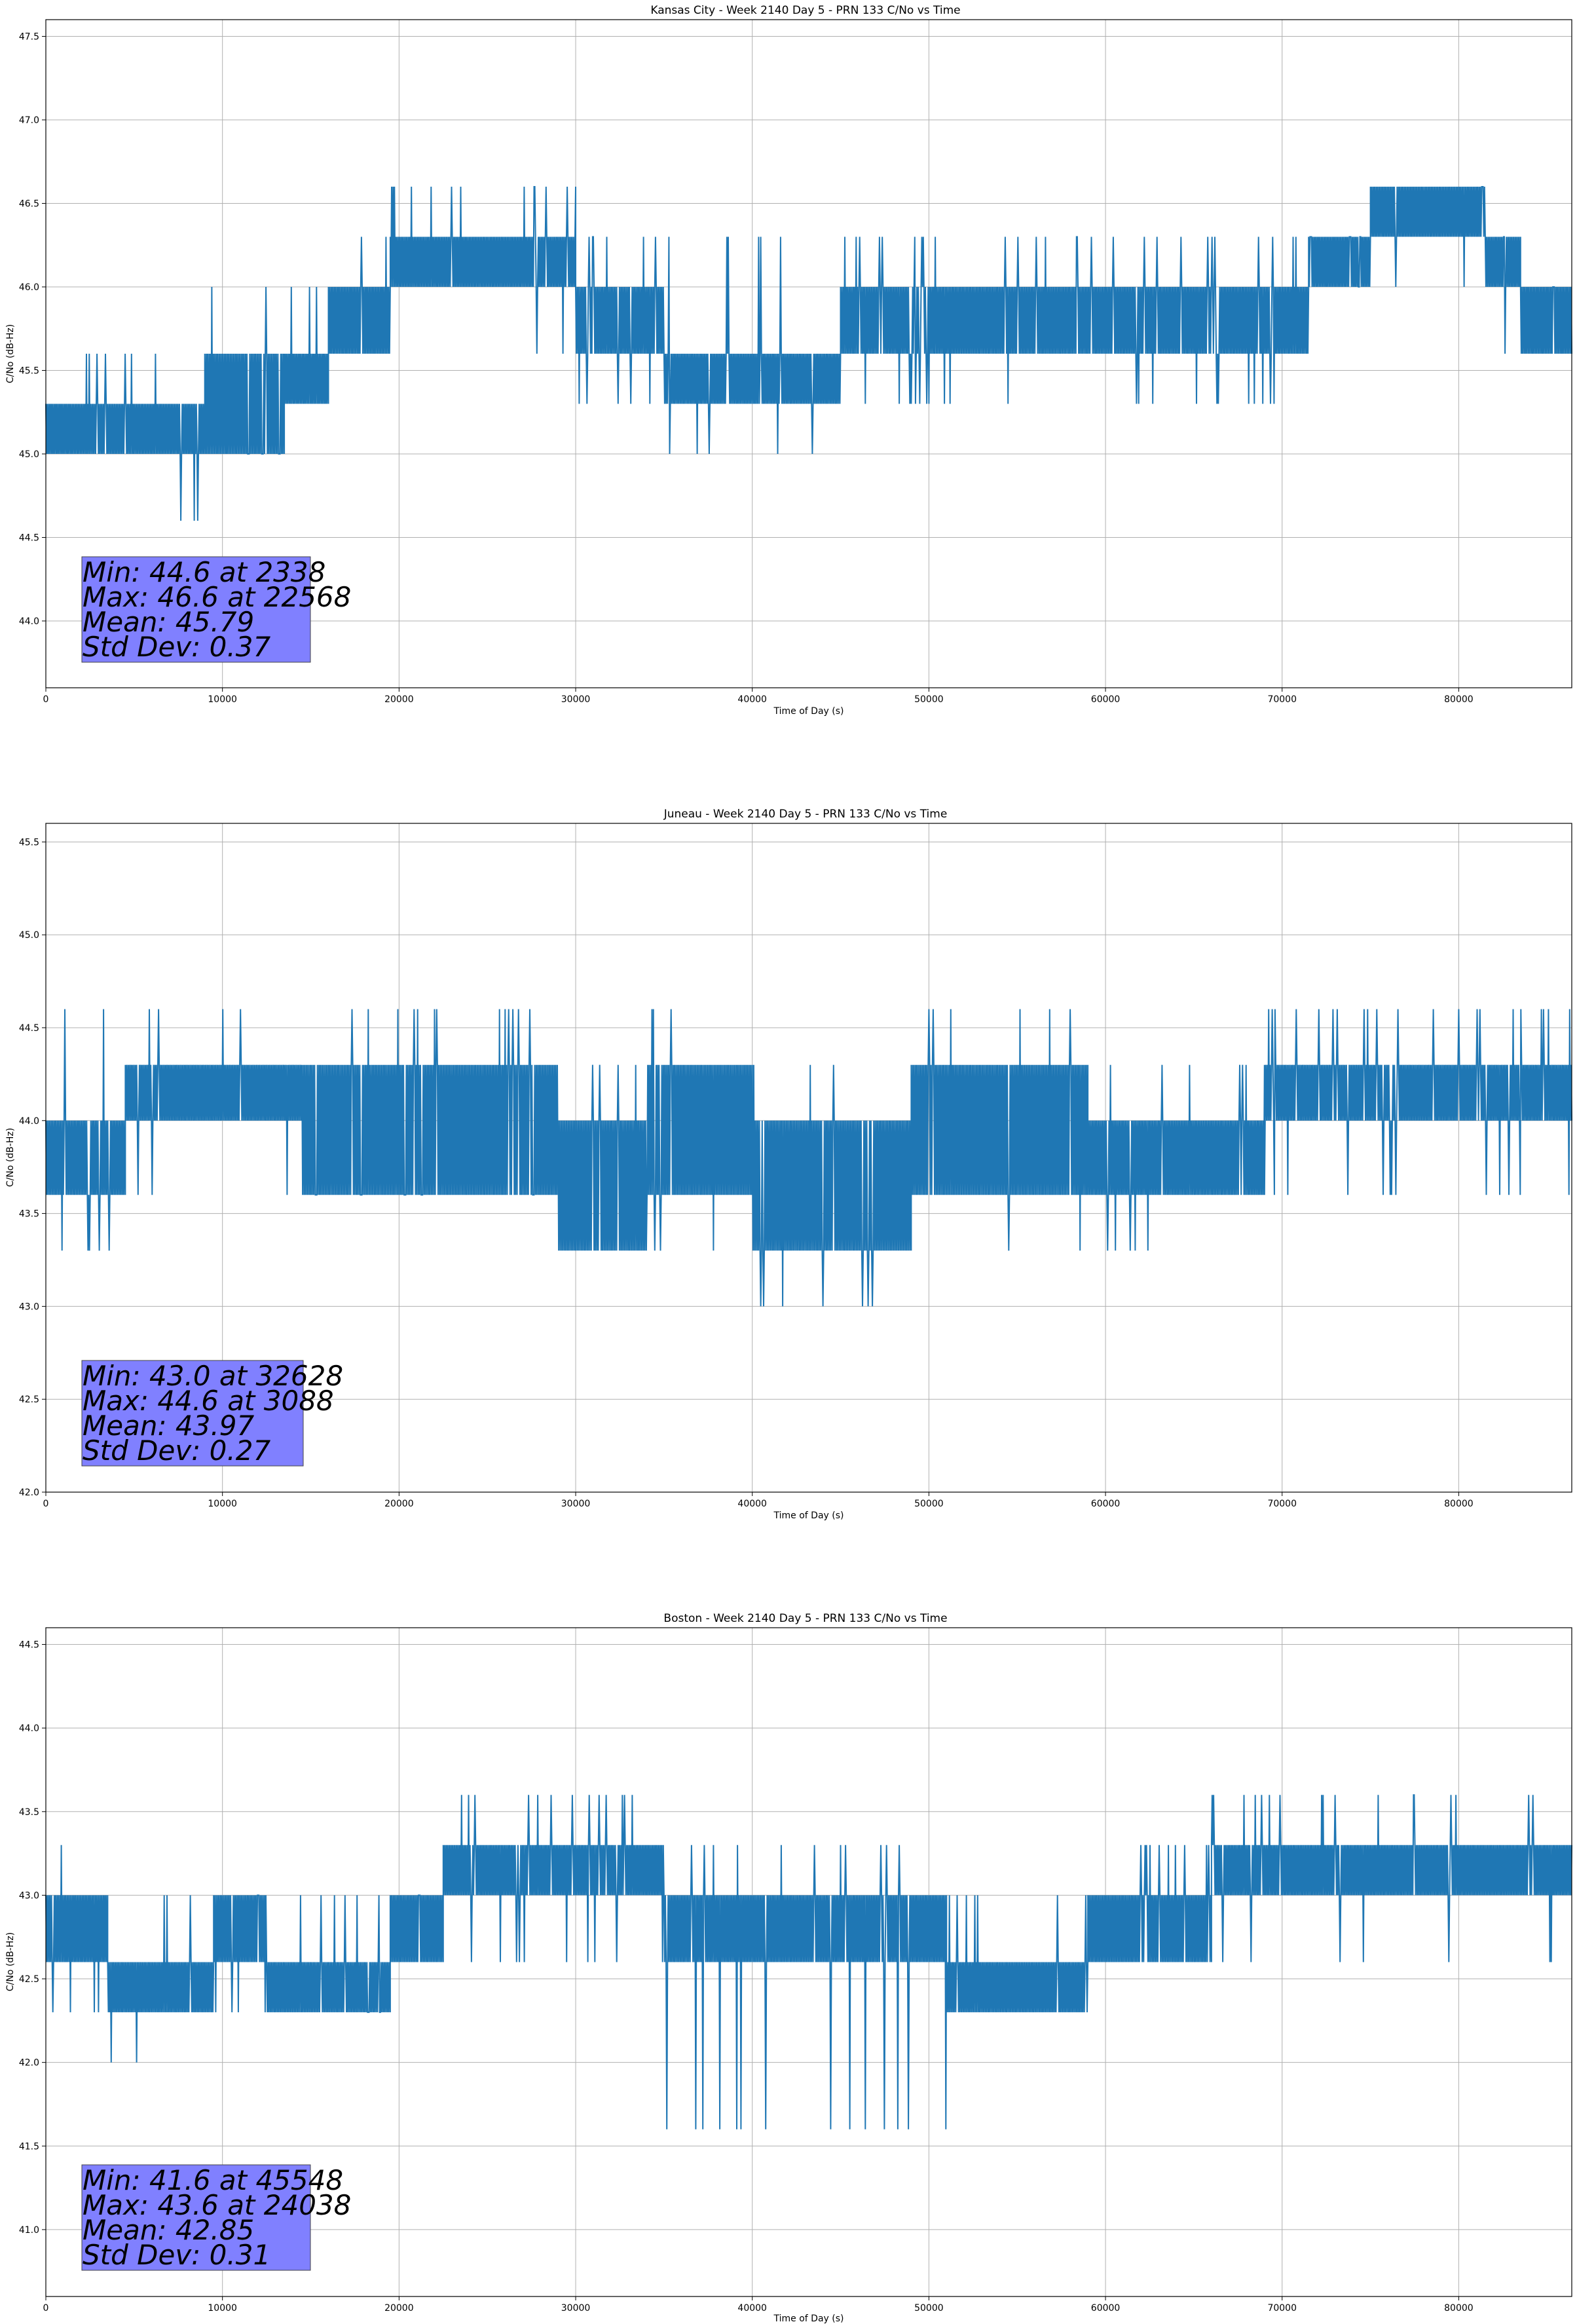 This screenshot has height=2324, width=1577. What do you see at coordinates (32, 1938) in the screenshot?
I see `y-ticks: 41.0 41.5 42.0 42.5 43.0 43.5 44.0 44.5` at bounding box center [32, 1938].